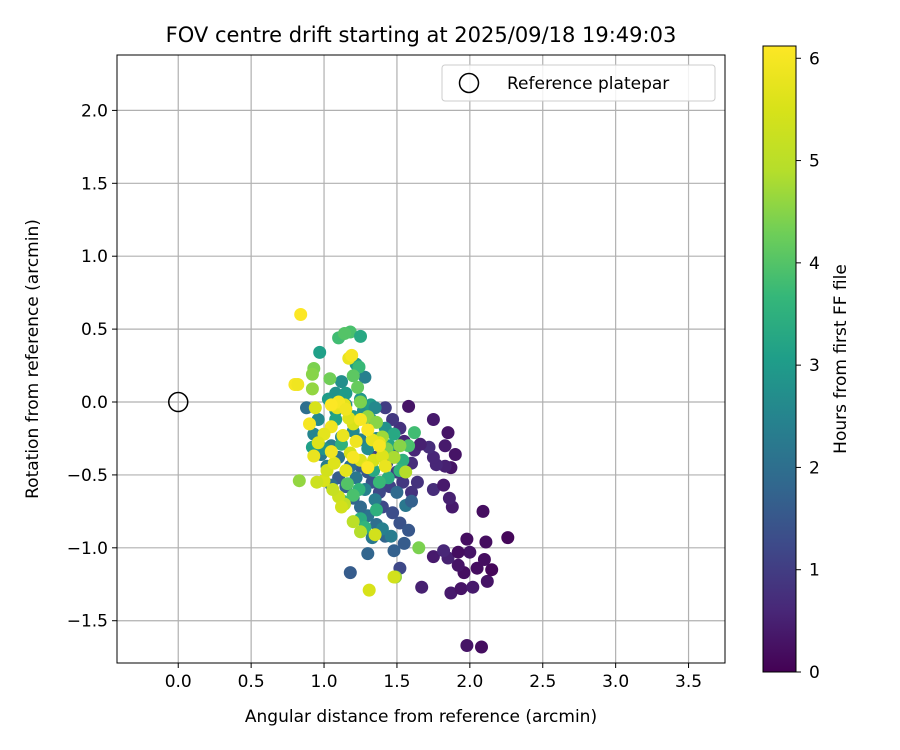 This screenshot has height=750, width=900. What do you see at coordinates (421, 717) in the screenshot?
I see `x-axis-label: Angular distance from reference (arcmin)` at bounding box center [421, 717].